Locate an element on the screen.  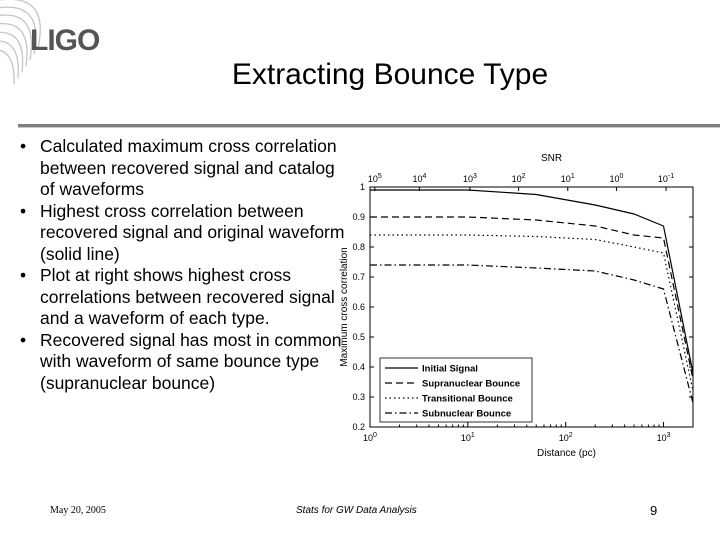
y-tick-label: 0.6 is located at coordinates (358, 307).